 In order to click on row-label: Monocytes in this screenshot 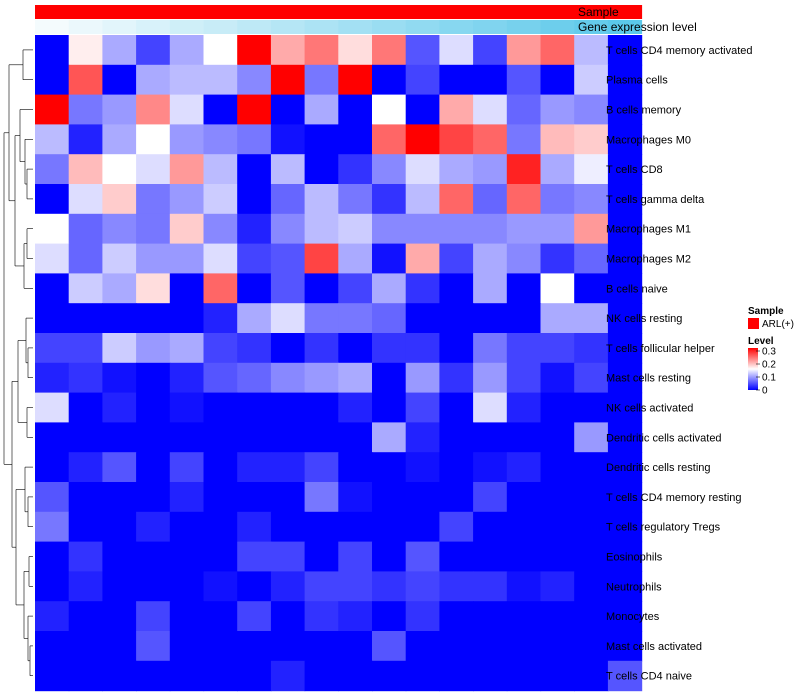, I will do `click(633, 617)`.